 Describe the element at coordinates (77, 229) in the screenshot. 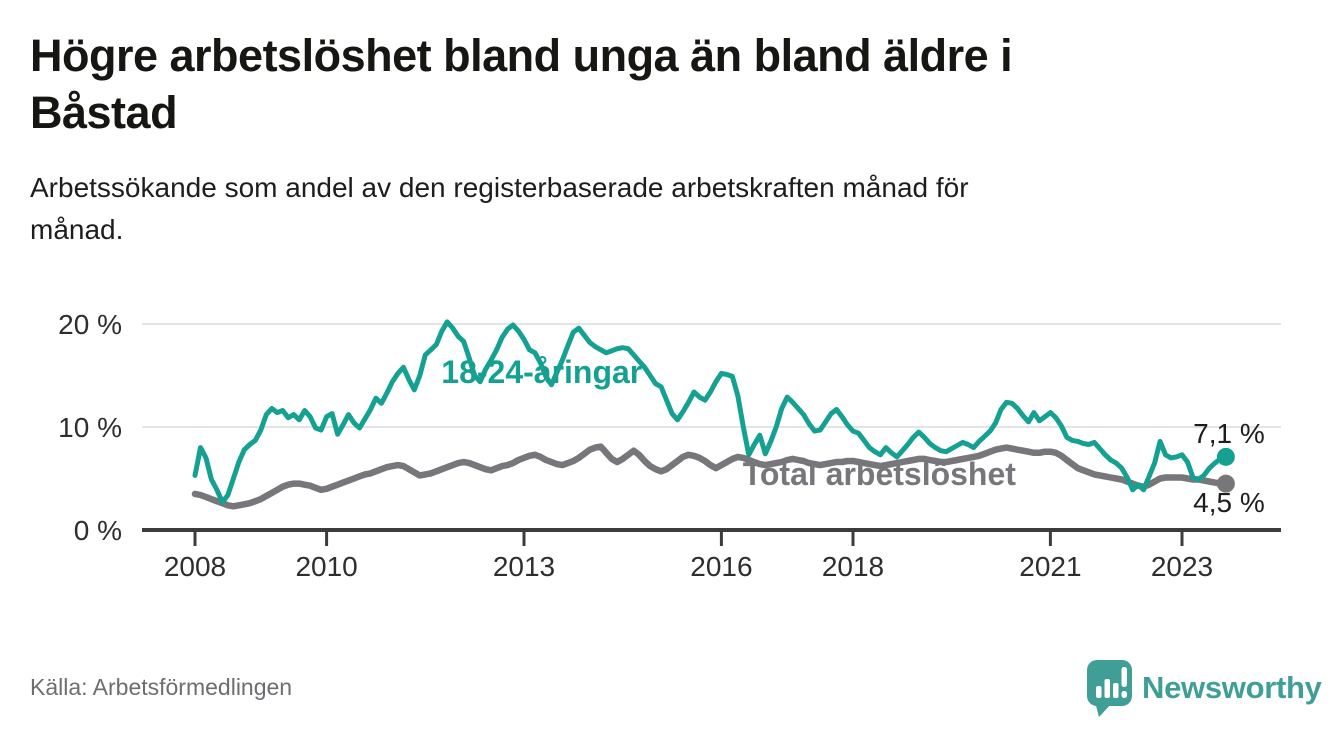

I see `chart-subtitle-line-2: månad.` at that location.